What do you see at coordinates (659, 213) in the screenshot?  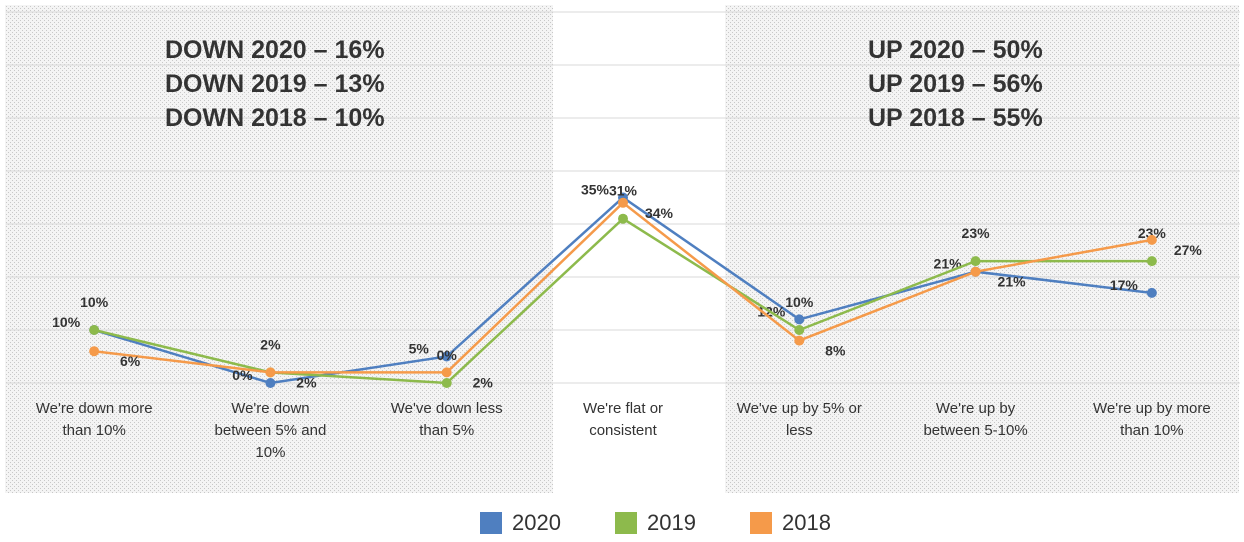 I see `data-label: 34%` at bounding box center [659, 213].